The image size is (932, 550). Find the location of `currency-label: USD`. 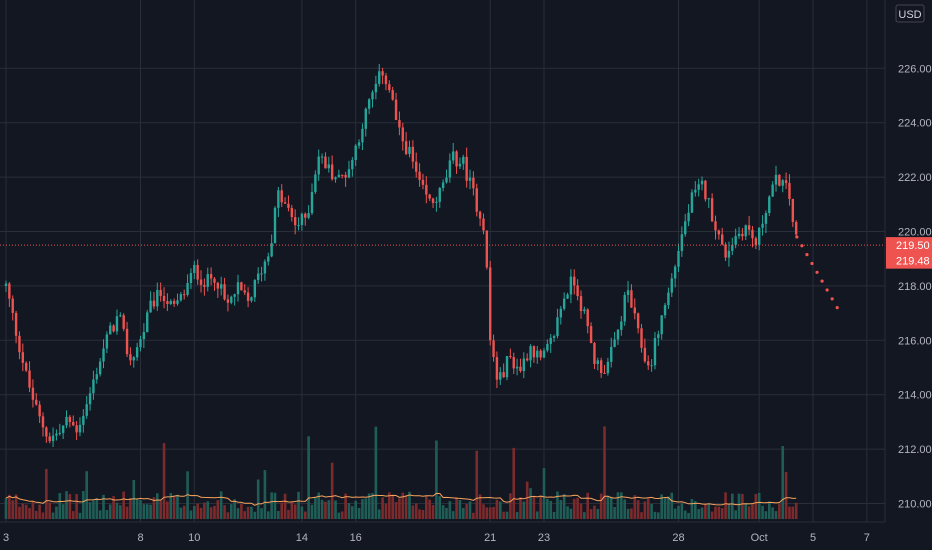

currency-label: USD is located at coordinates (909, 15).